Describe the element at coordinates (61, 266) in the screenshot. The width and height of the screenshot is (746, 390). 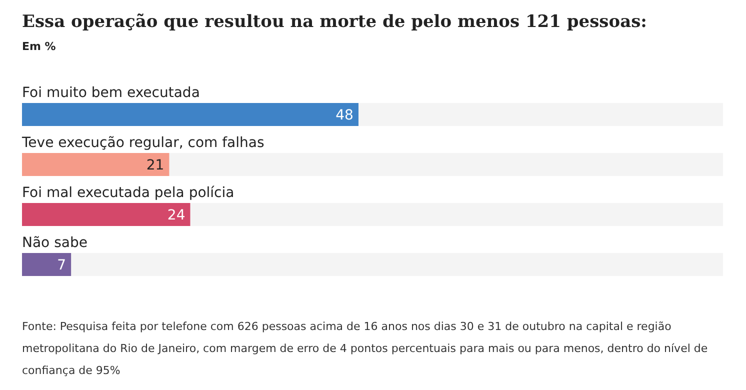
I see `data-label: 7` at that location.